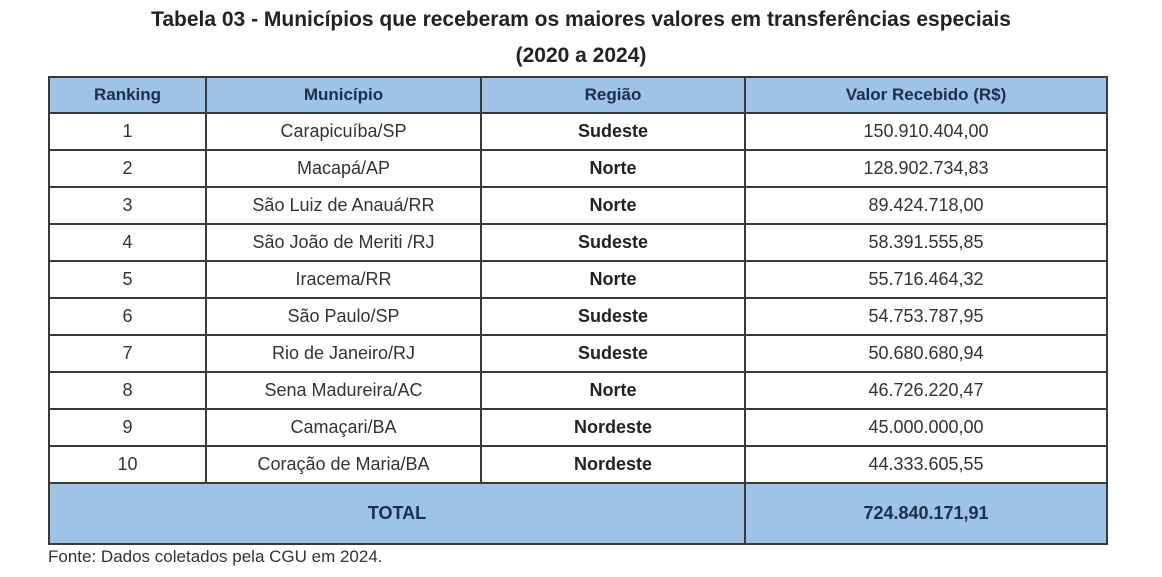 The height and width of the screenshot is (577, 1162). Describe the element at coordinates (926, 168) in the screenshot. I see `cell-valor: 128.902.734,83` at that location.